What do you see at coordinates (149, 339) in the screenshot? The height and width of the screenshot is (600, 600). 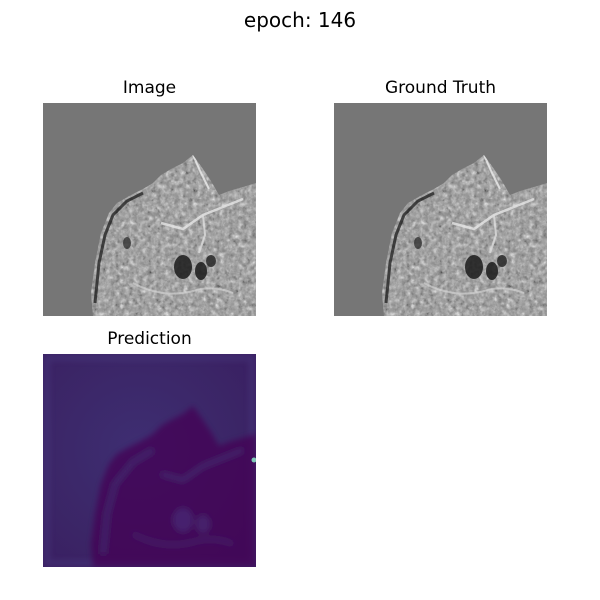 I see `panel-title-prediction: Prediction` at bounding box center [149, 339].